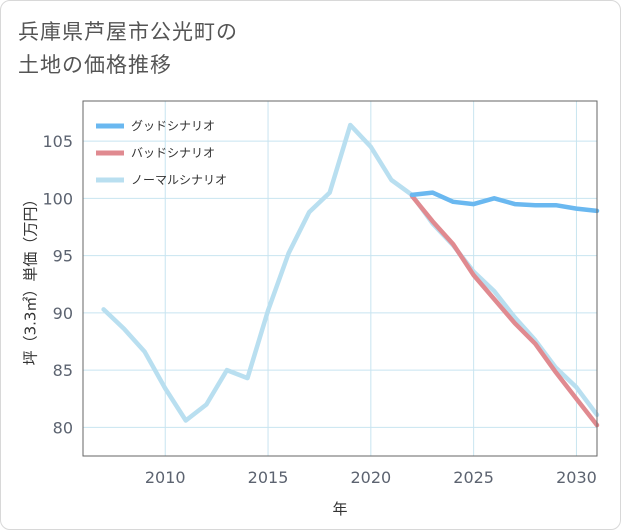  Describe the element at coordinates (370, 477) in the screenshot. I see `x-tick-label: 2020` at that location.